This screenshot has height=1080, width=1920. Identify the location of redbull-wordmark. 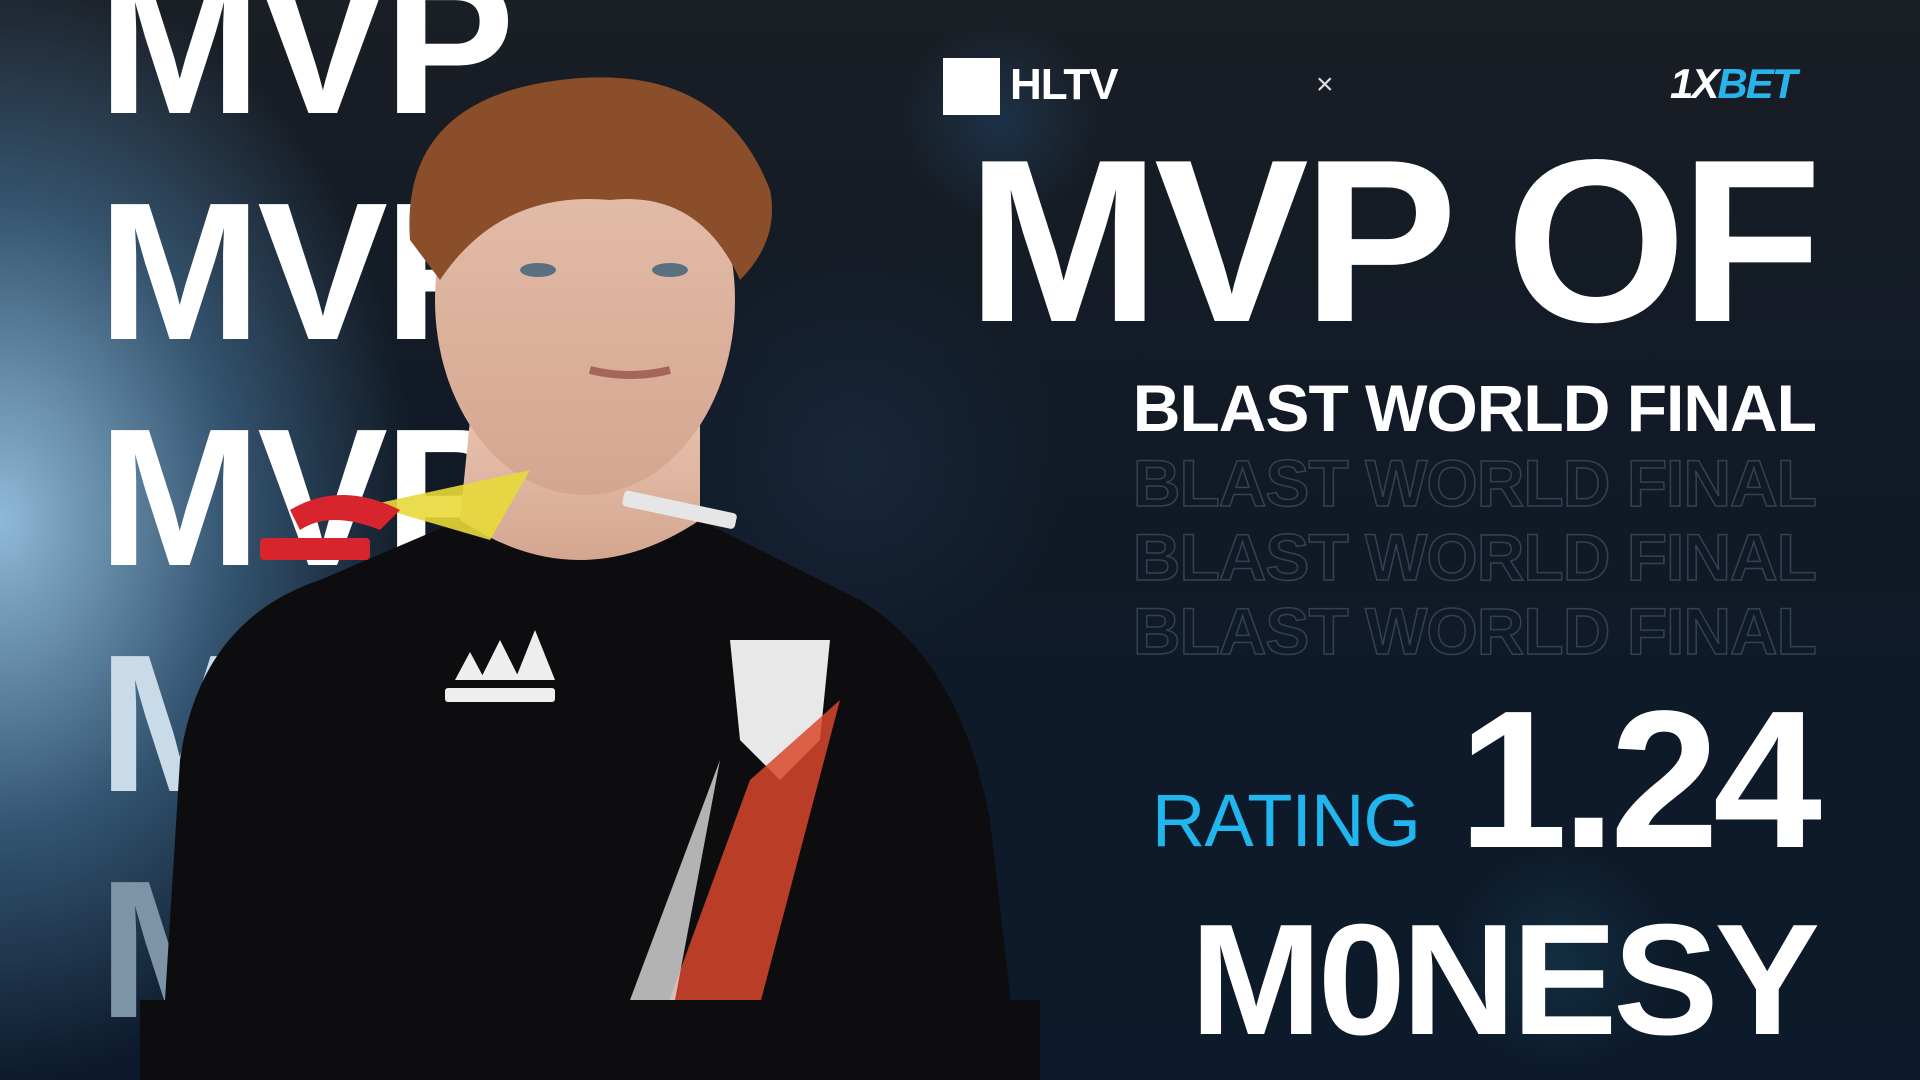
(315, 549).